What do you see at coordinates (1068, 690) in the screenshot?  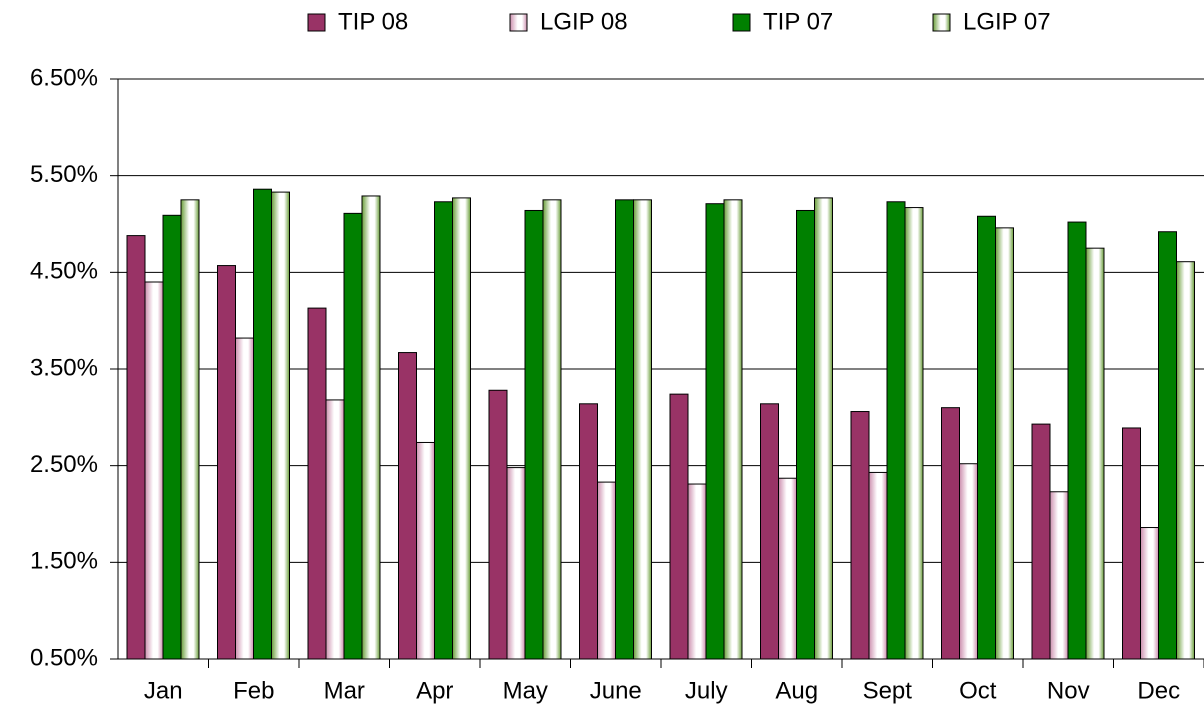 I see `x-tick-label: Nov` at bounding box center [1068, 690].